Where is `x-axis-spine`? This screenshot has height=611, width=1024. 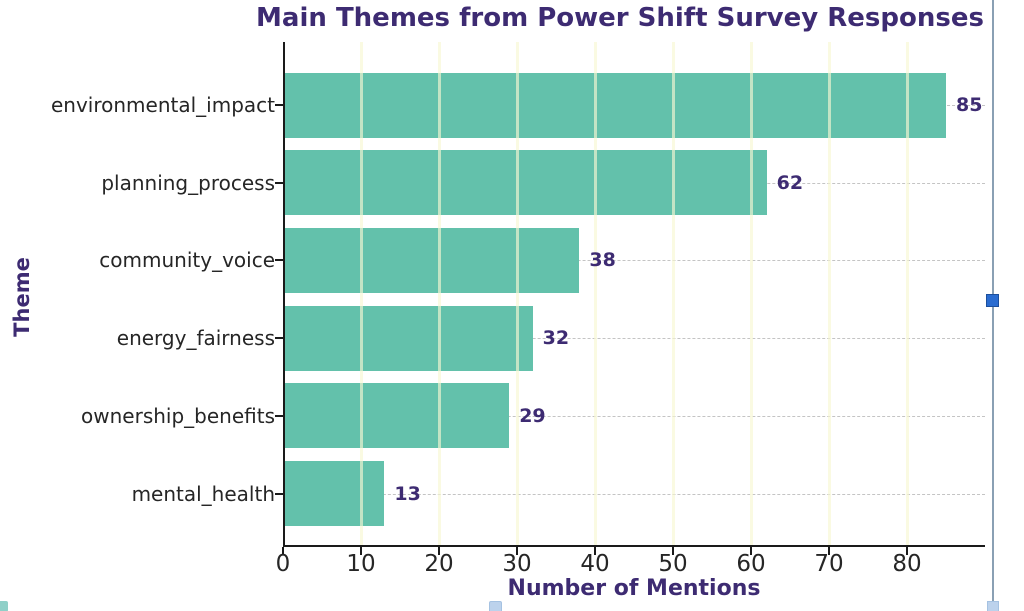 x-axis-spine is located at coordinates (634, 546).